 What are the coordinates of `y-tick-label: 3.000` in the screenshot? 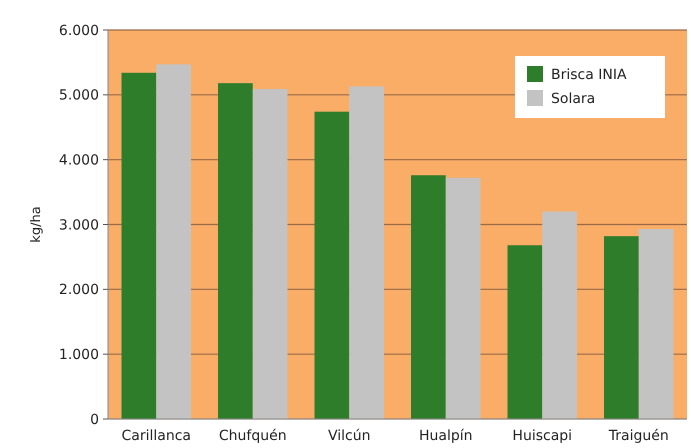 It's located at (78, 225).